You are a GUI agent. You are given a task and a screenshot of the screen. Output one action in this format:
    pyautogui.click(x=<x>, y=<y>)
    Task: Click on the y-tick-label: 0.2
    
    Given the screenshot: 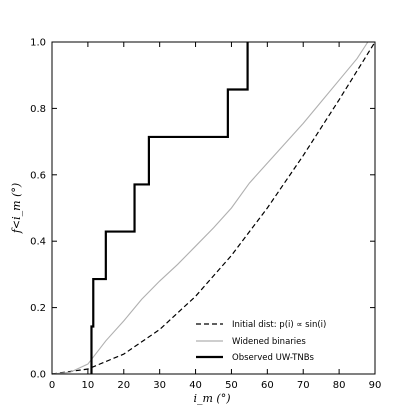 What is the action you would take?
    pyautogui.click(x=38, y=308)
    